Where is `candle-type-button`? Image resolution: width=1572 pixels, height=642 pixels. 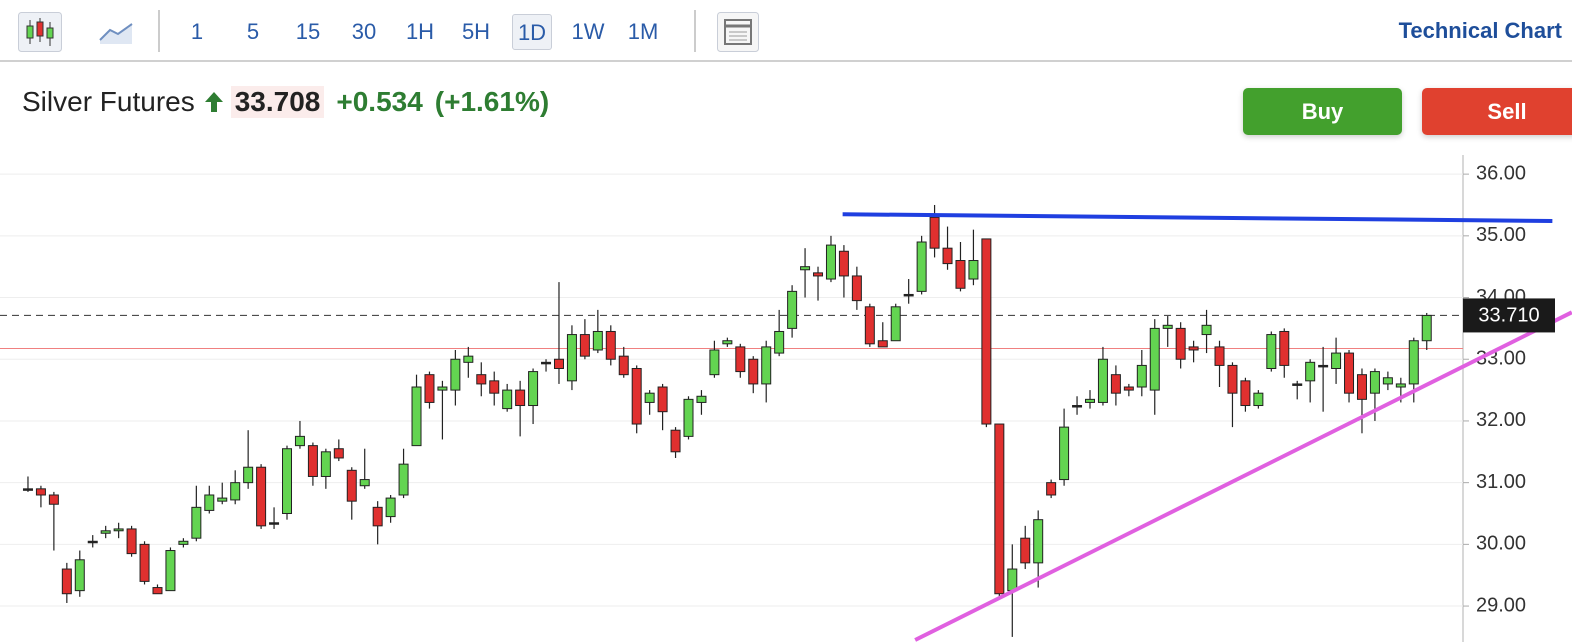
candle-type-button is located at coordinates (40, 32).